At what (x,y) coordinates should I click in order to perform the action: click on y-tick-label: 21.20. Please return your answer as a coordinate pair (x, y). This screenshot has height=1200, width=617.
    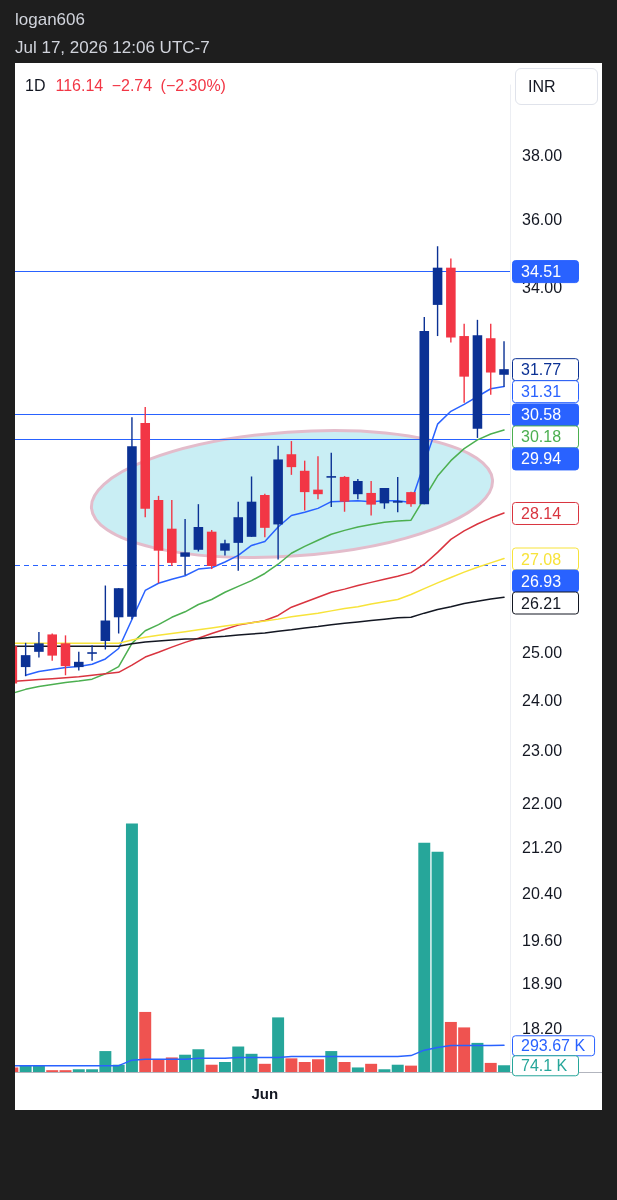
    Looking at the image, I should click on (542, 848).